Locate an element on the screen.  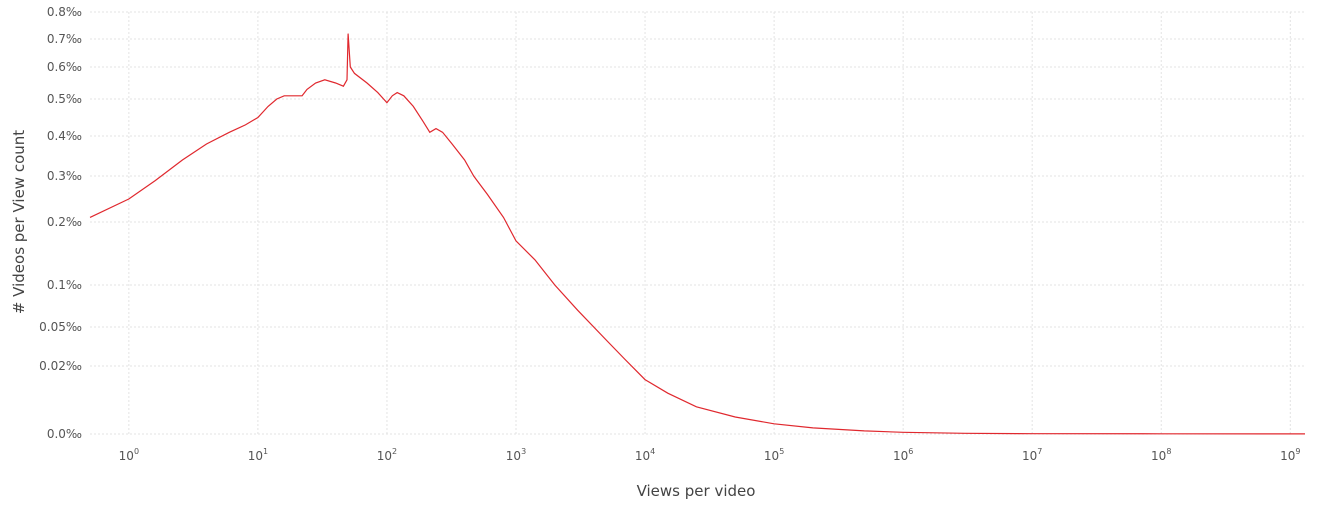
x-tick-label: 10⁵ is located at coordinates (774, 455).